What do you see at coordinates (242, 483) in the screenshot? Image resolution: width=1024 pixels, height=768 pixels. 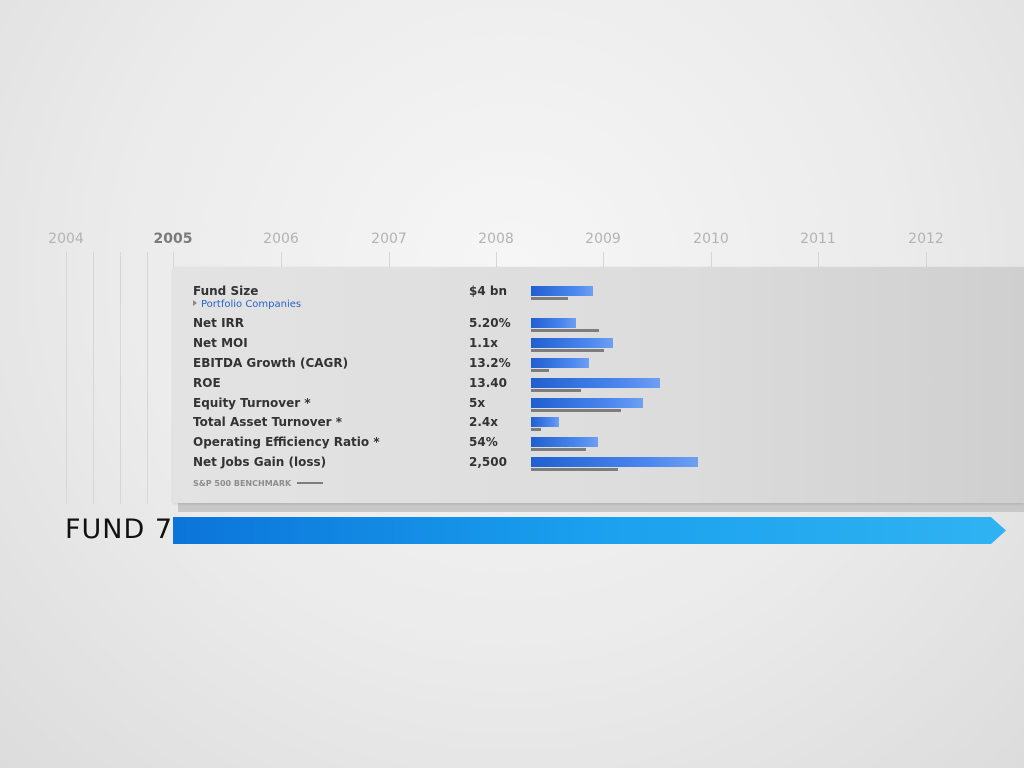 I see `legend-label: S&P 500 BENCHMARK` at bounding box center [242, 483].